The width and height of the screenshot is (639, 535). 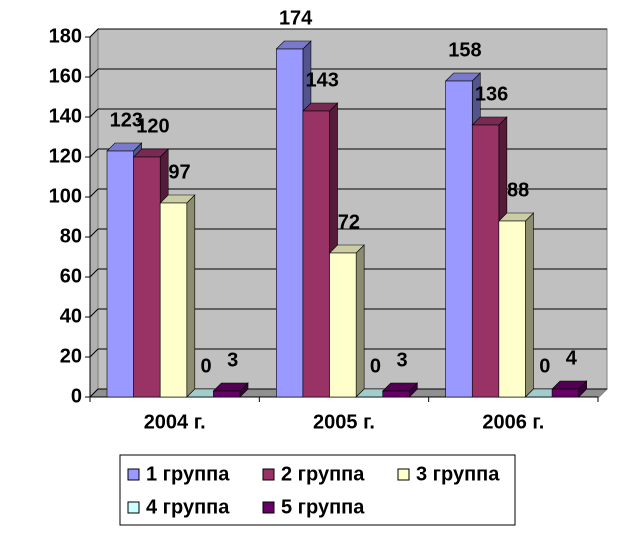 What do you see at coordinates (76, 396) in the screenshot?
I see `y-tick-label: 0` at bounding box center [76, 396].